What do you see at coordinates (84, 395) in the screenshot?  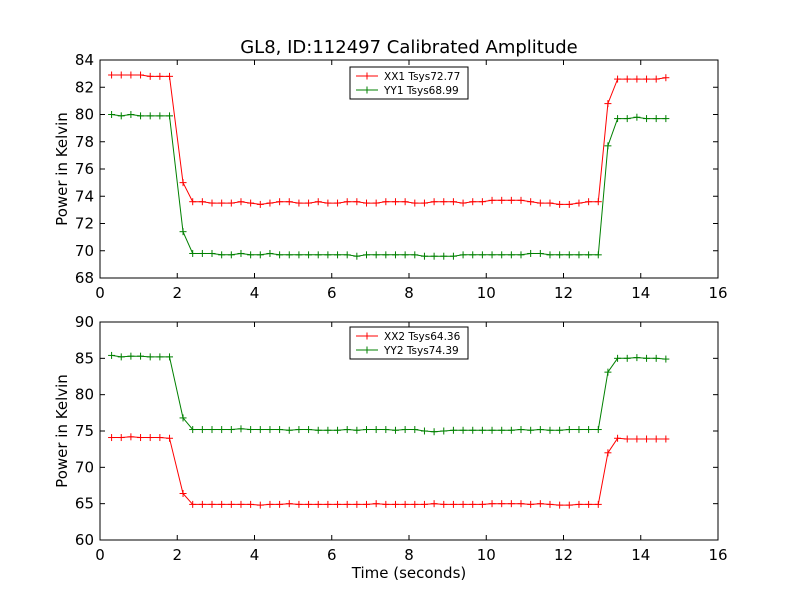 I see `y-tick-label: 80` at bounding box center [84, 395].